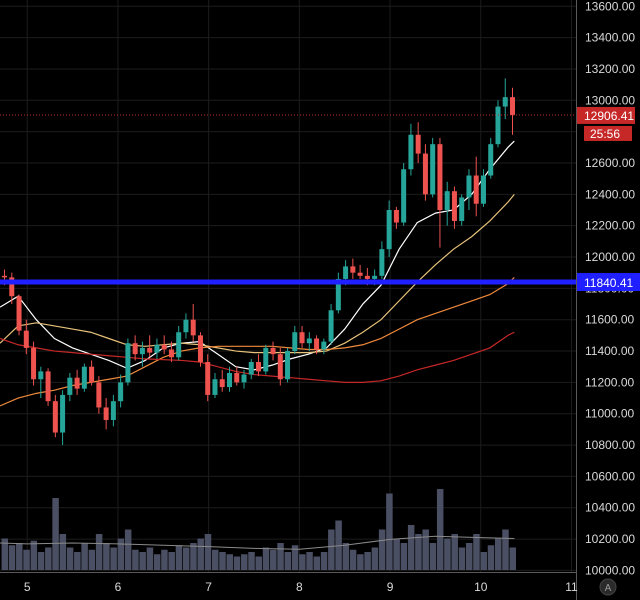 The width and height of the screenshot is (640, 600). What do you see at coordinates (610, 476) in the screenshot?
I see `price-tick-label: 10600.00` at bounding box center [610, 476].